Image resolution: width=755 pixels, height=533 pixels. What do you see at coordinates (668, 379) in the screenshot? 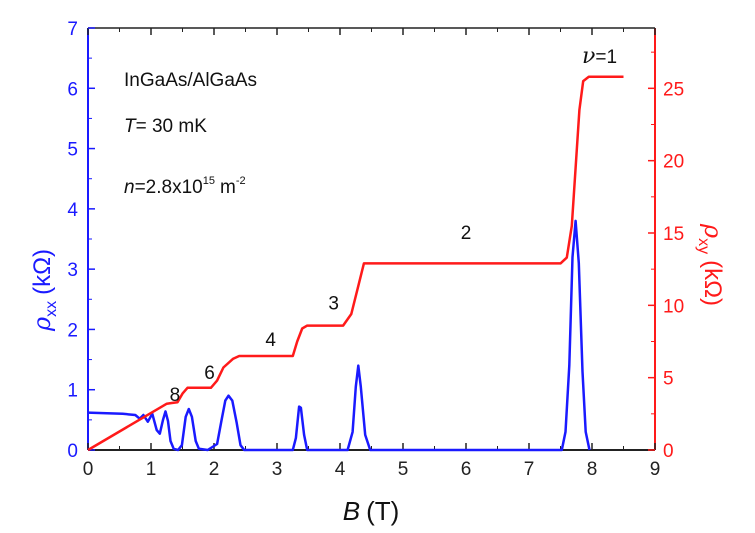
I see `right-tick-label: 5` at bounding box center [668, 379].